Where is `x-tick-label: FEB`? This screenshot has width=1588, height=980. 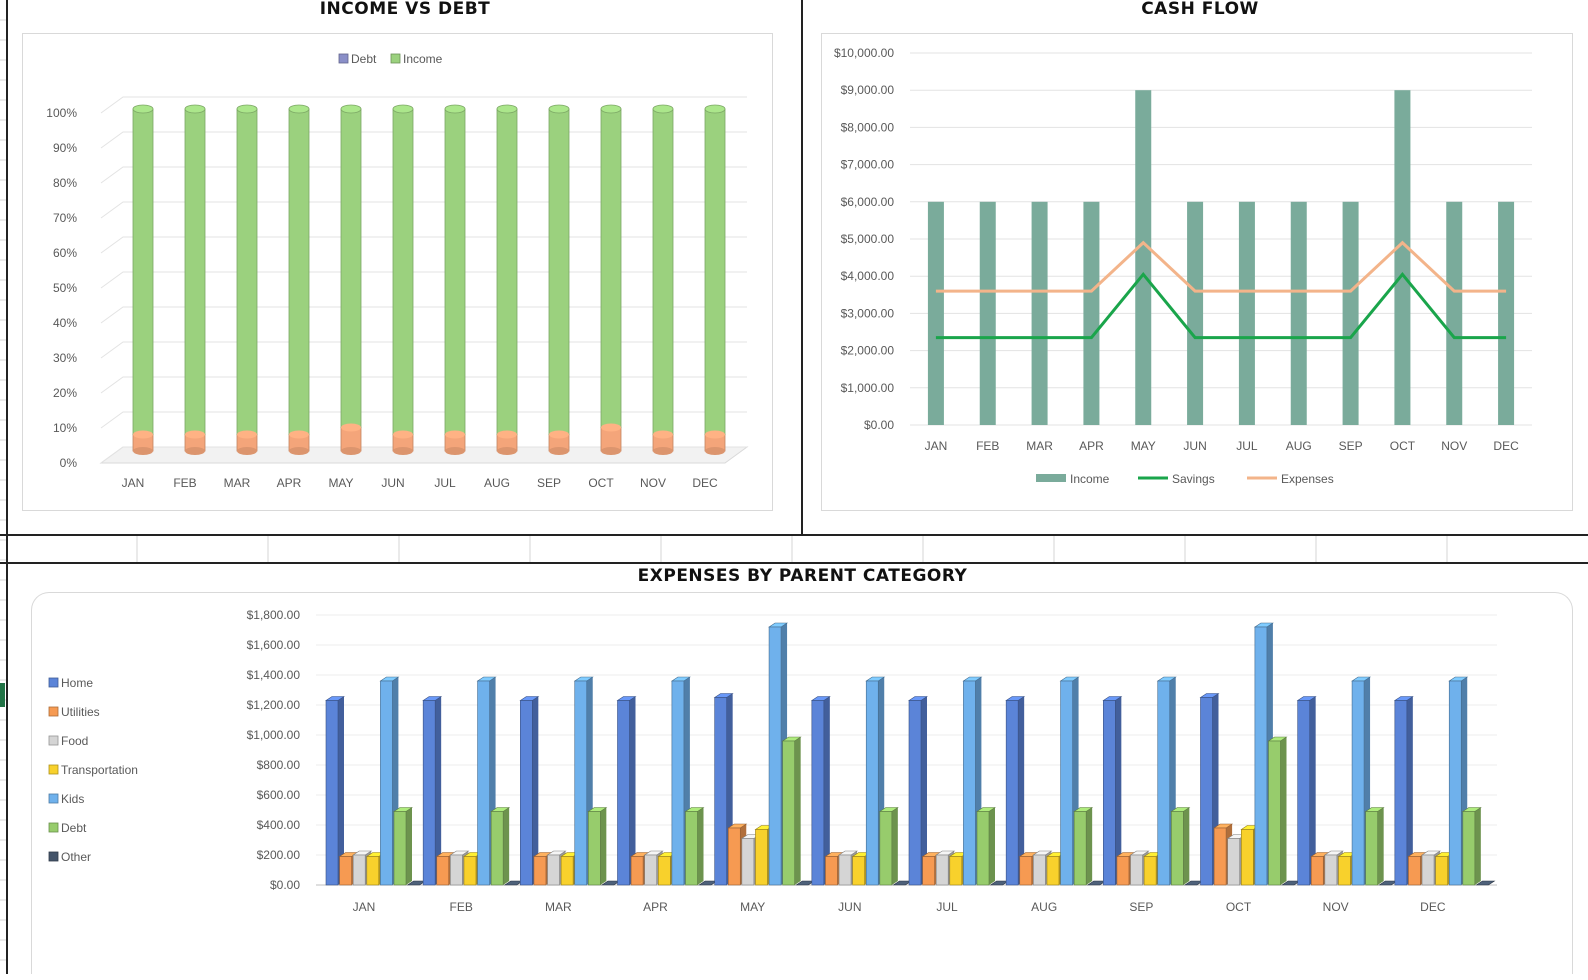 x-tick-label: FEB is located at coordinates (987, 446).